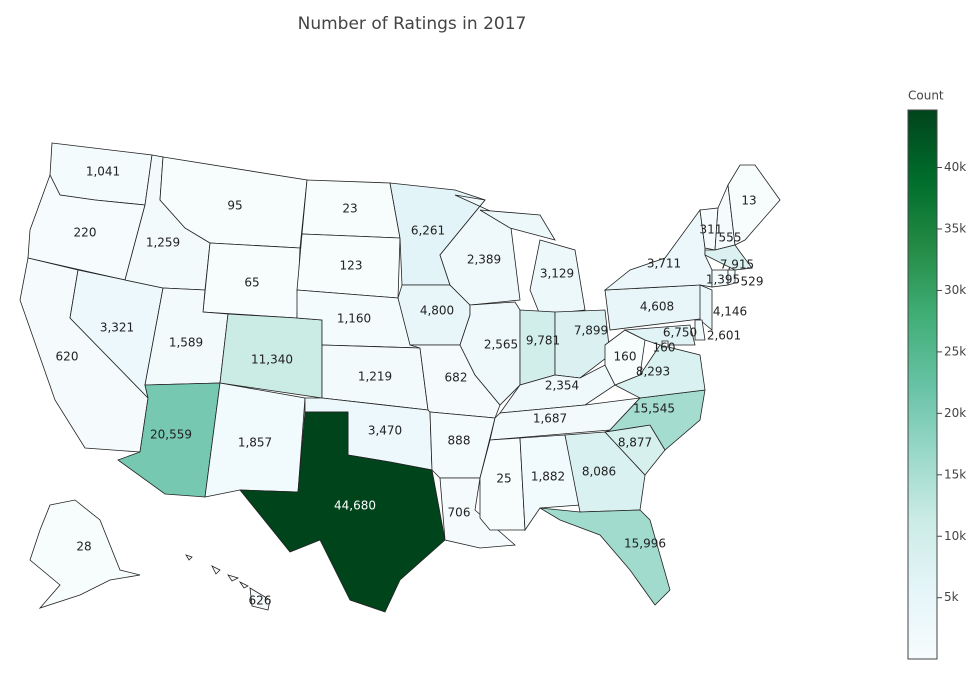 Image resolution: width=974 pixels, height=675 pixels. What do you see at coordinates (599, 472) in the screenshot?
I see `state-value-label: 8,086` at bounding box center [599, 472].